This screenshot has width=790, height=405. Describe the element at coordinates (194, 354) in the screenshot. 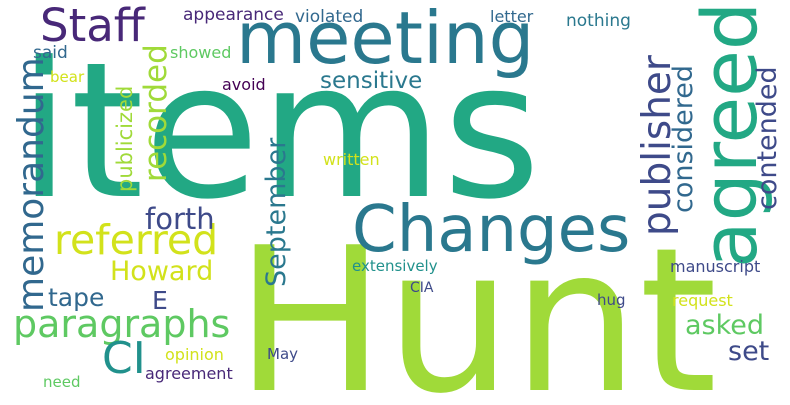

I see `word-opinion: opinion` at that location.